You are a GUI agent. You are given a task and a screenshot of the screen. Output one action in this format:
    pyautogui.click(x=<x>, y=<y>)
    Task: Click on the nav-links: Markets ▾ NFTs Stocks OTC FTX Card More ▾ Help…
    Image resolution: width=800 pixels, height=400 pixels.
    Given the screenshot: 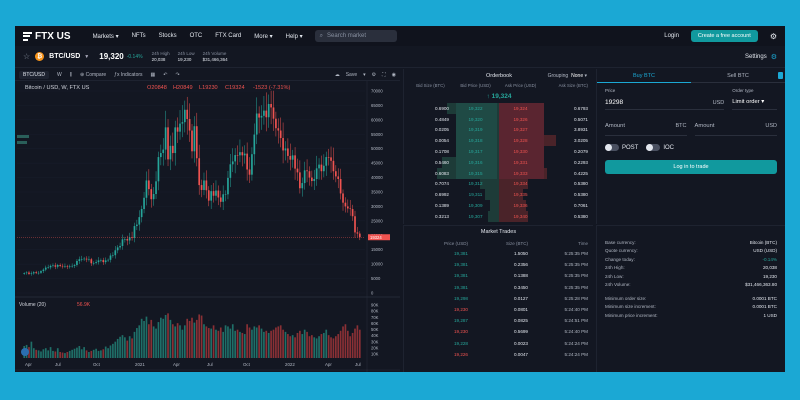 What is the action you would take?
    pyautogui.click(x=198, y=36)
    